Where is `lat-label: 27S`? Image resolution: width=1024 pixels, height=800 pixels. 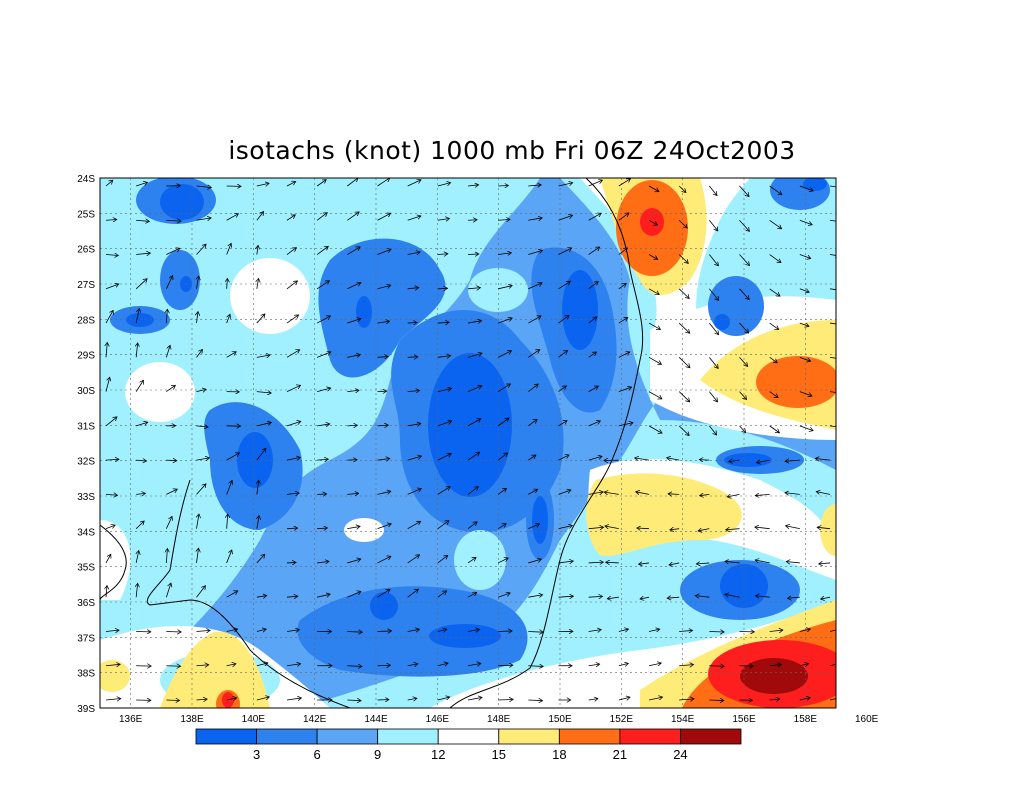 lat-label: 27S is located at coordinates (86, 285).